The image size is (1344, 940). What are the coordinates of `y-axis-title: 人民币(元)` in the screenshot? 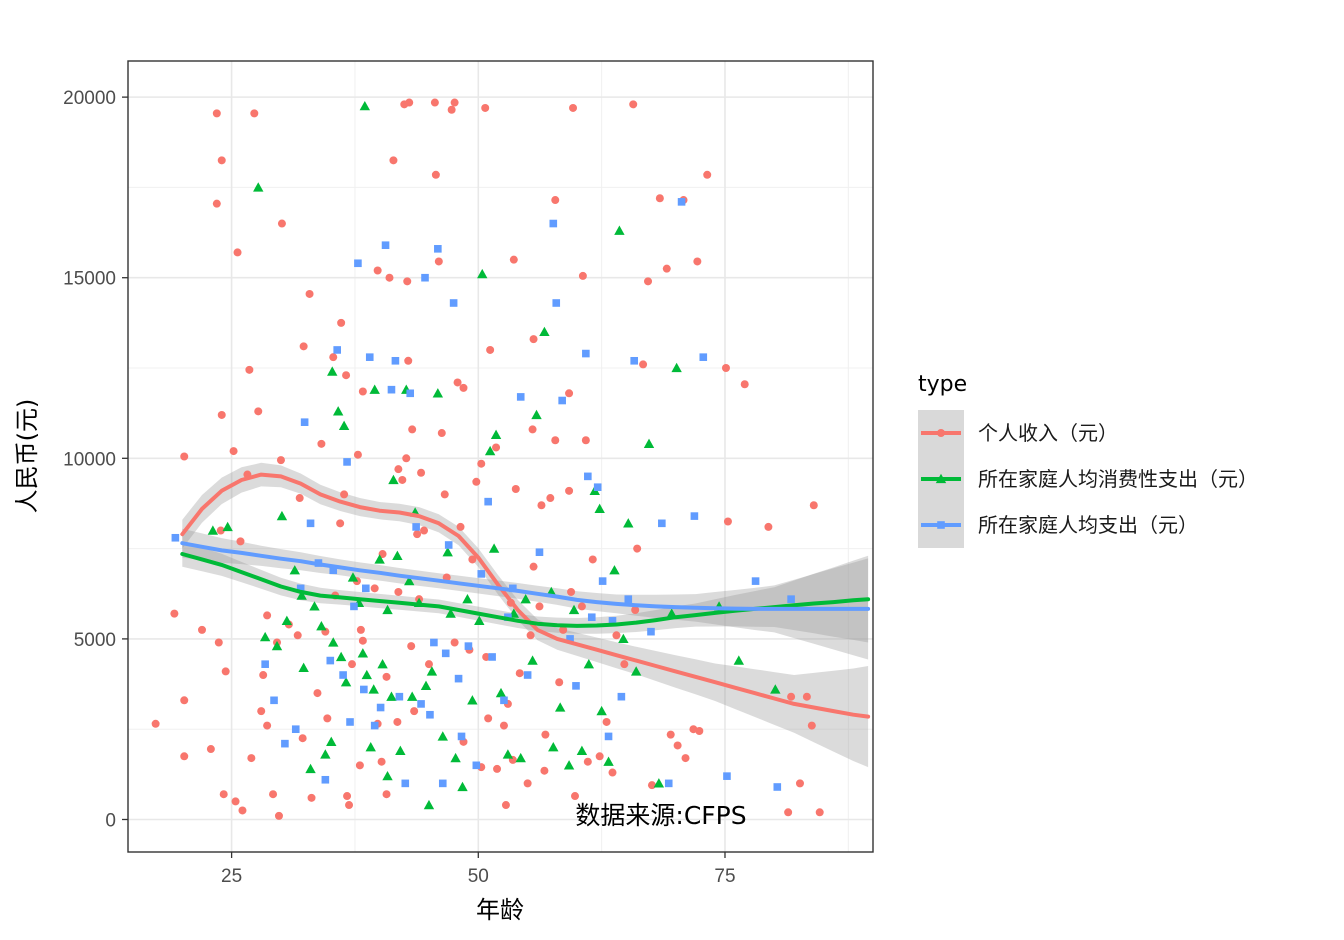 It's located at (27, 456).